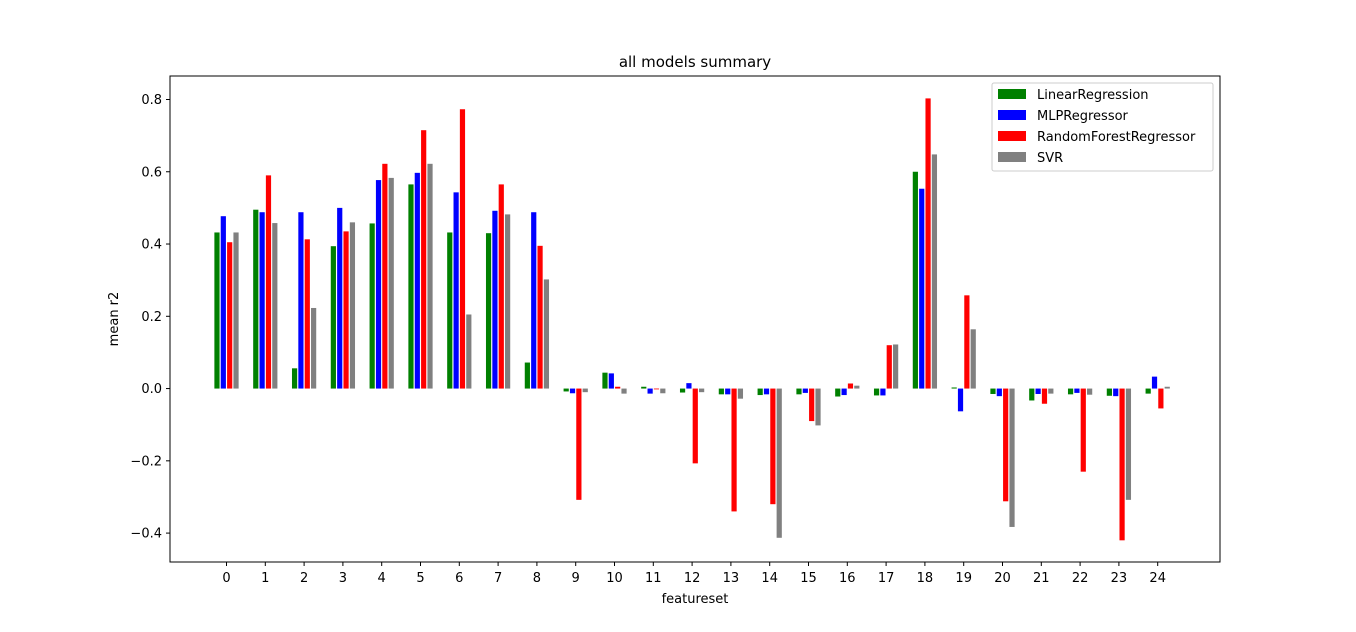  Describe the element at coordinates (1157, 578) in the screenshot. I see `x-tick-label: 24` at that location.